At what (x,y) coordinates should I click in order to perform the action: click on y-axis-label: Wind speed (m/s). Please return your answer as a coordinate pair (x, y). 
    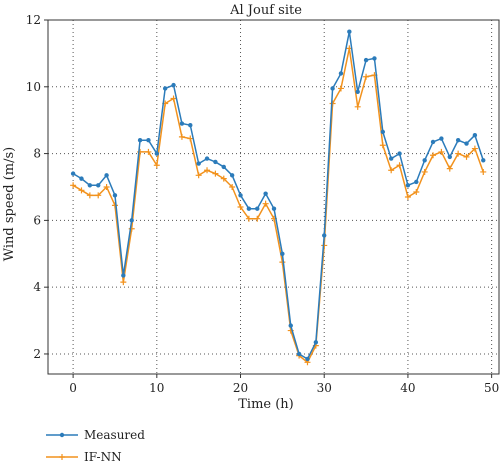
    Looking at the image, I should click on (9, 204).